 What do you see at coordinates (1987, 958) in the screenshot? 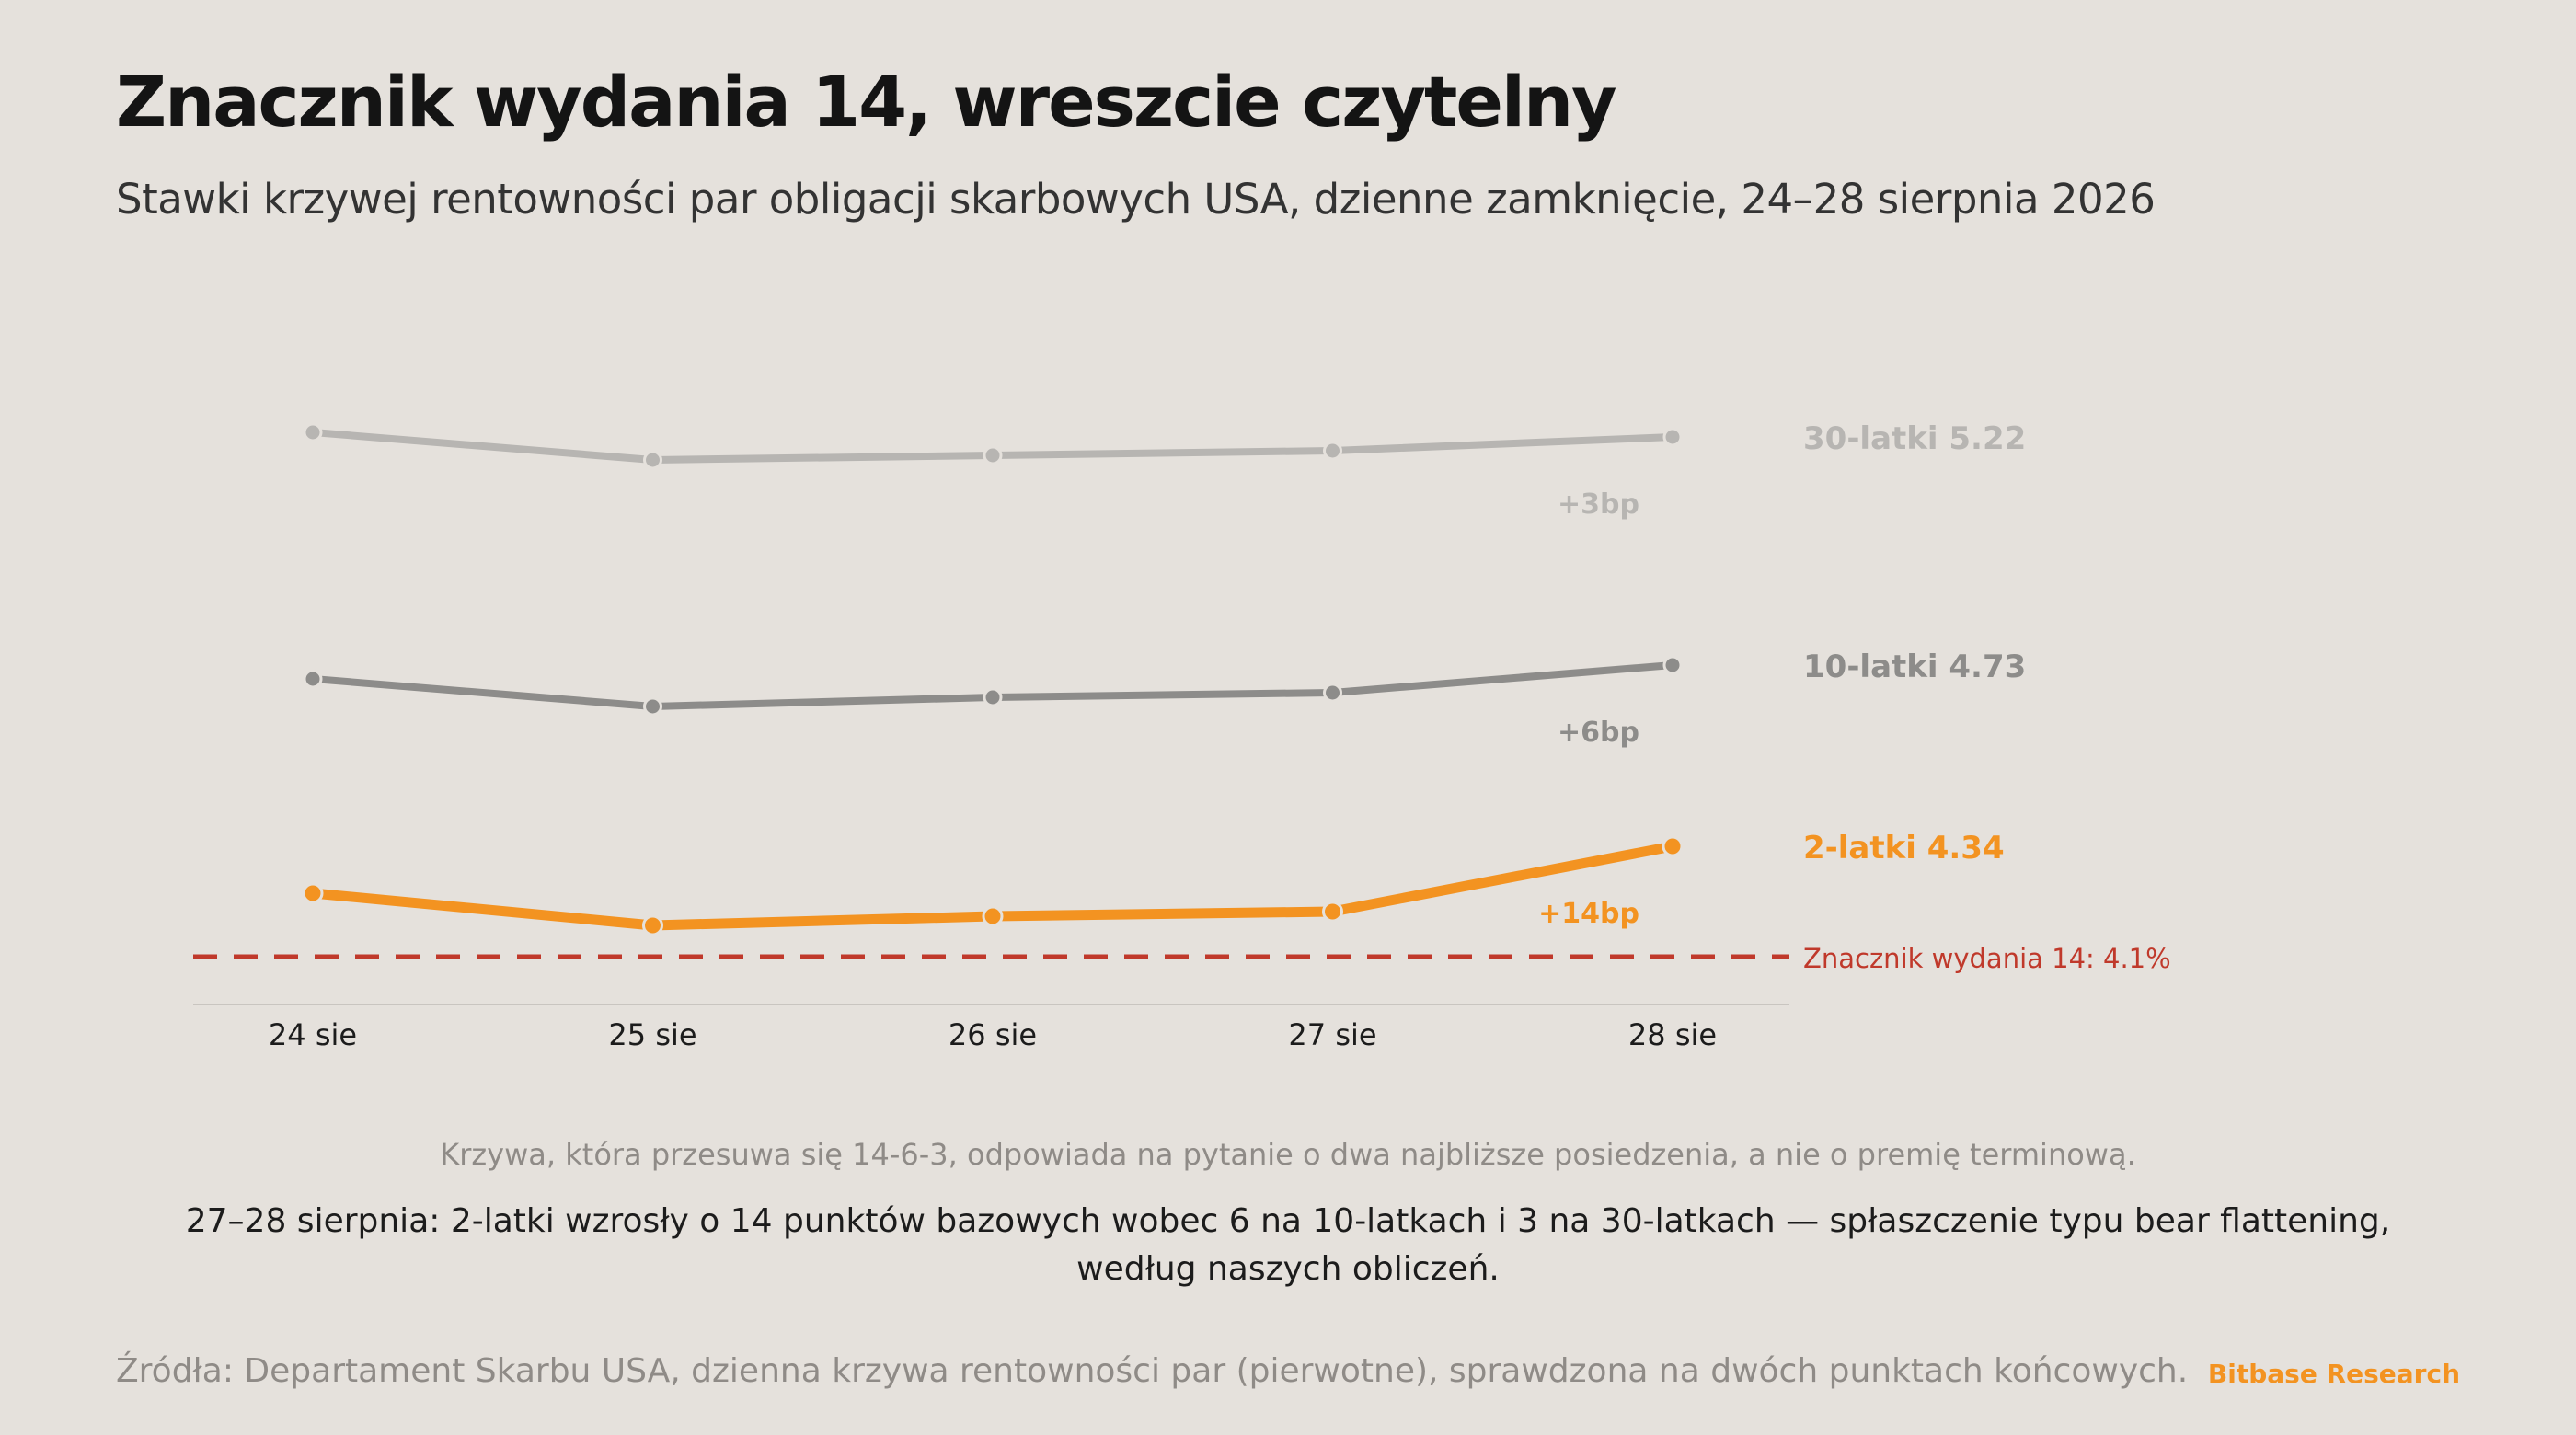
I see `reference-line-label: Znacznik wydania 14: 4.1%` at bounding box center [1987, 958].